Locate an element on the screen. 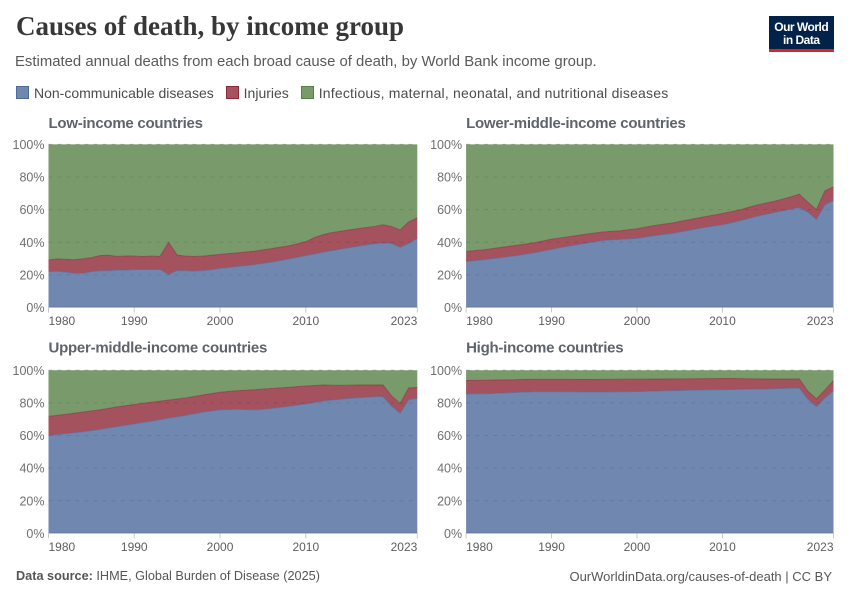 The width and height of the screenshot is (850, 600). svg-text: Lower-middle-income countries is located at coordinates (575, 123).